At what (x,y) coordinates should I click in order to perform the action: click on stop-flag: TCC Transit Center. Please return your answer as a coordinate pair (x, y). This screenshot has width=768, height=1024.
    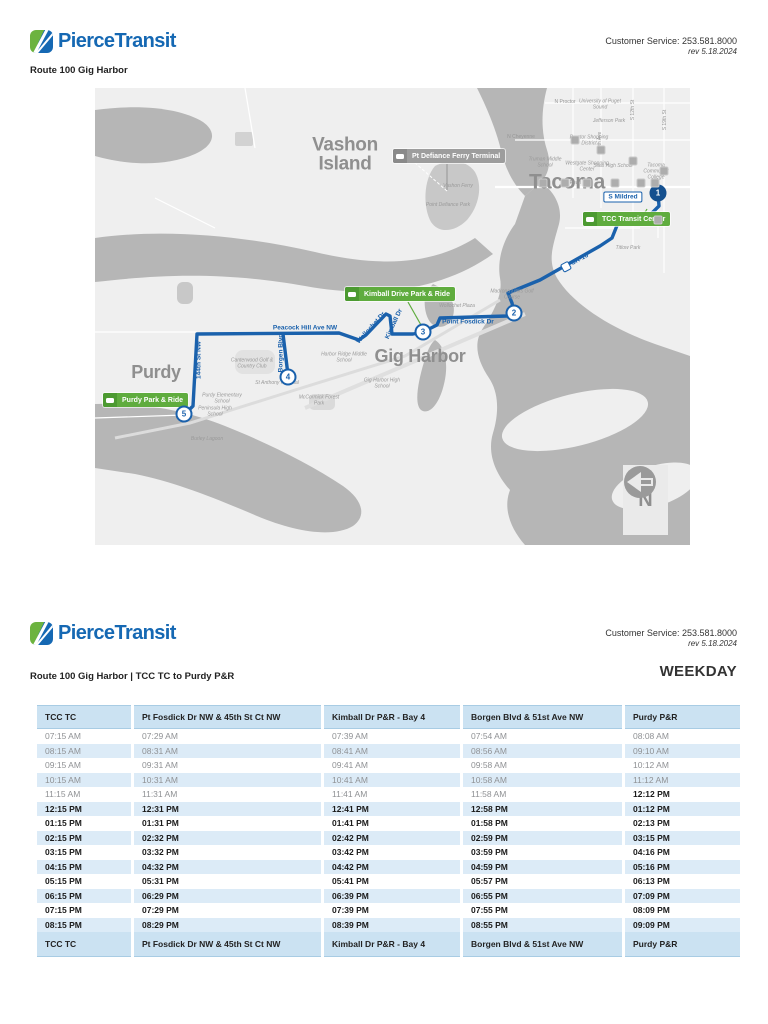
    Looking at the image, I should click on (627, 219).